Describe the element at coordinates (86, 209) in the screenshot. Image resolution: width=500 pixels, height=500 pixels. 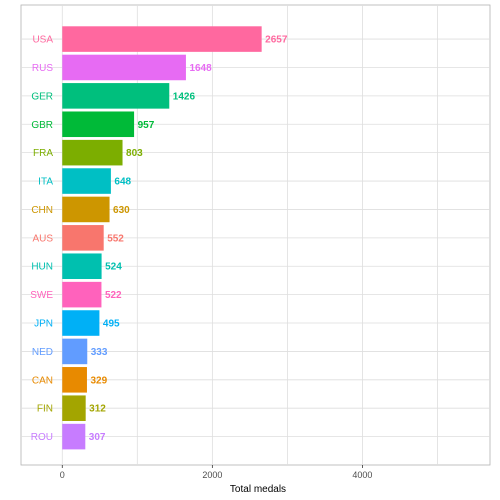
I see `bar-chn` at that location.